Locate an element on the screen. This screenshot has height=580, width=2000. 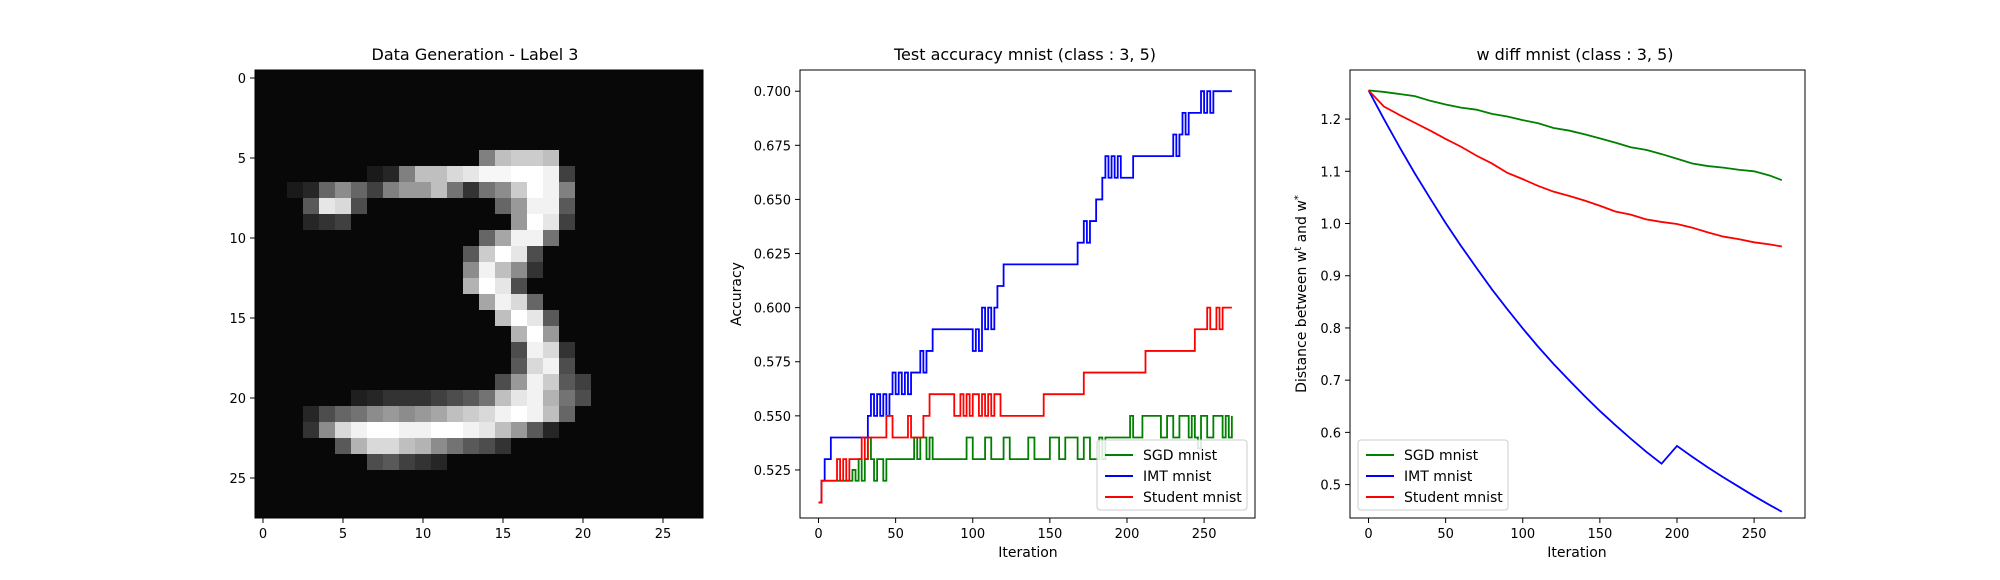
legend-label: Student mnist is located at coordinates (1453, 498).